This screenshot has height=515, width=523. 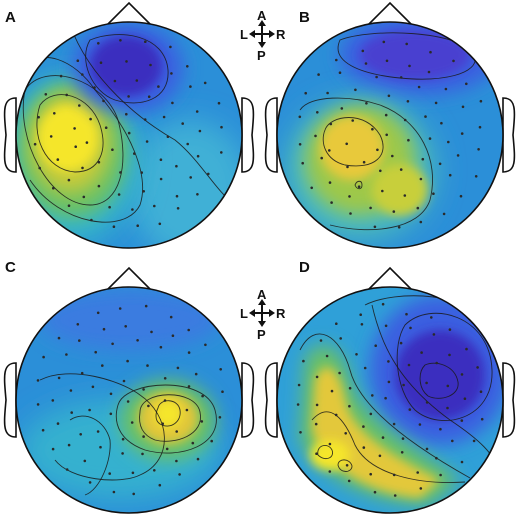 I want to click on compass-top-posterior: P, so click(x=261, y=55).